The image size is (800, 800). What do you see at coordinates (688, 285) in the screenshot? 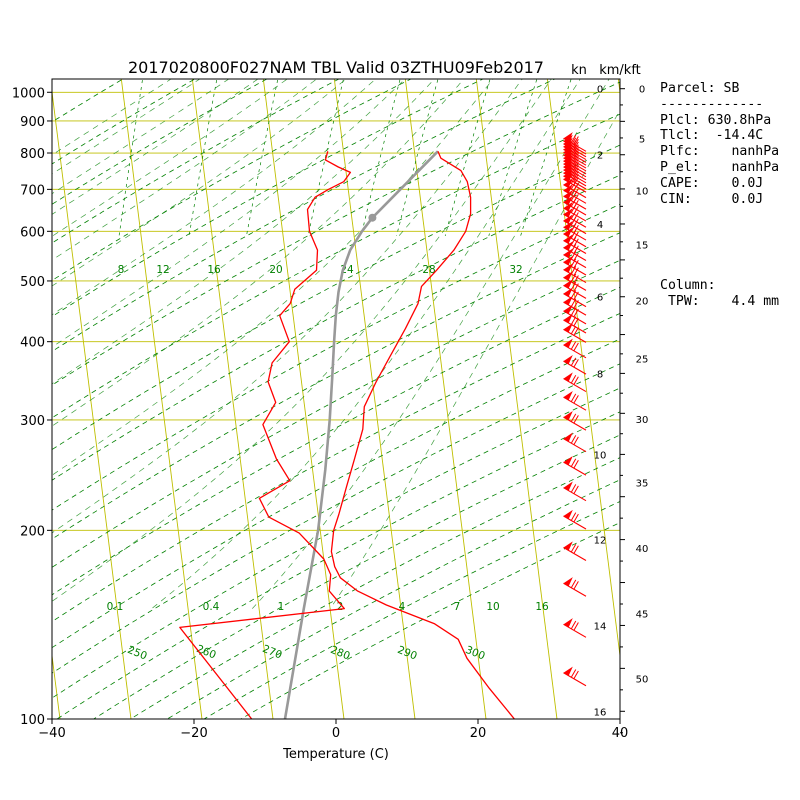
I see `column-heading: Column:` at bounding box center [688, 285].